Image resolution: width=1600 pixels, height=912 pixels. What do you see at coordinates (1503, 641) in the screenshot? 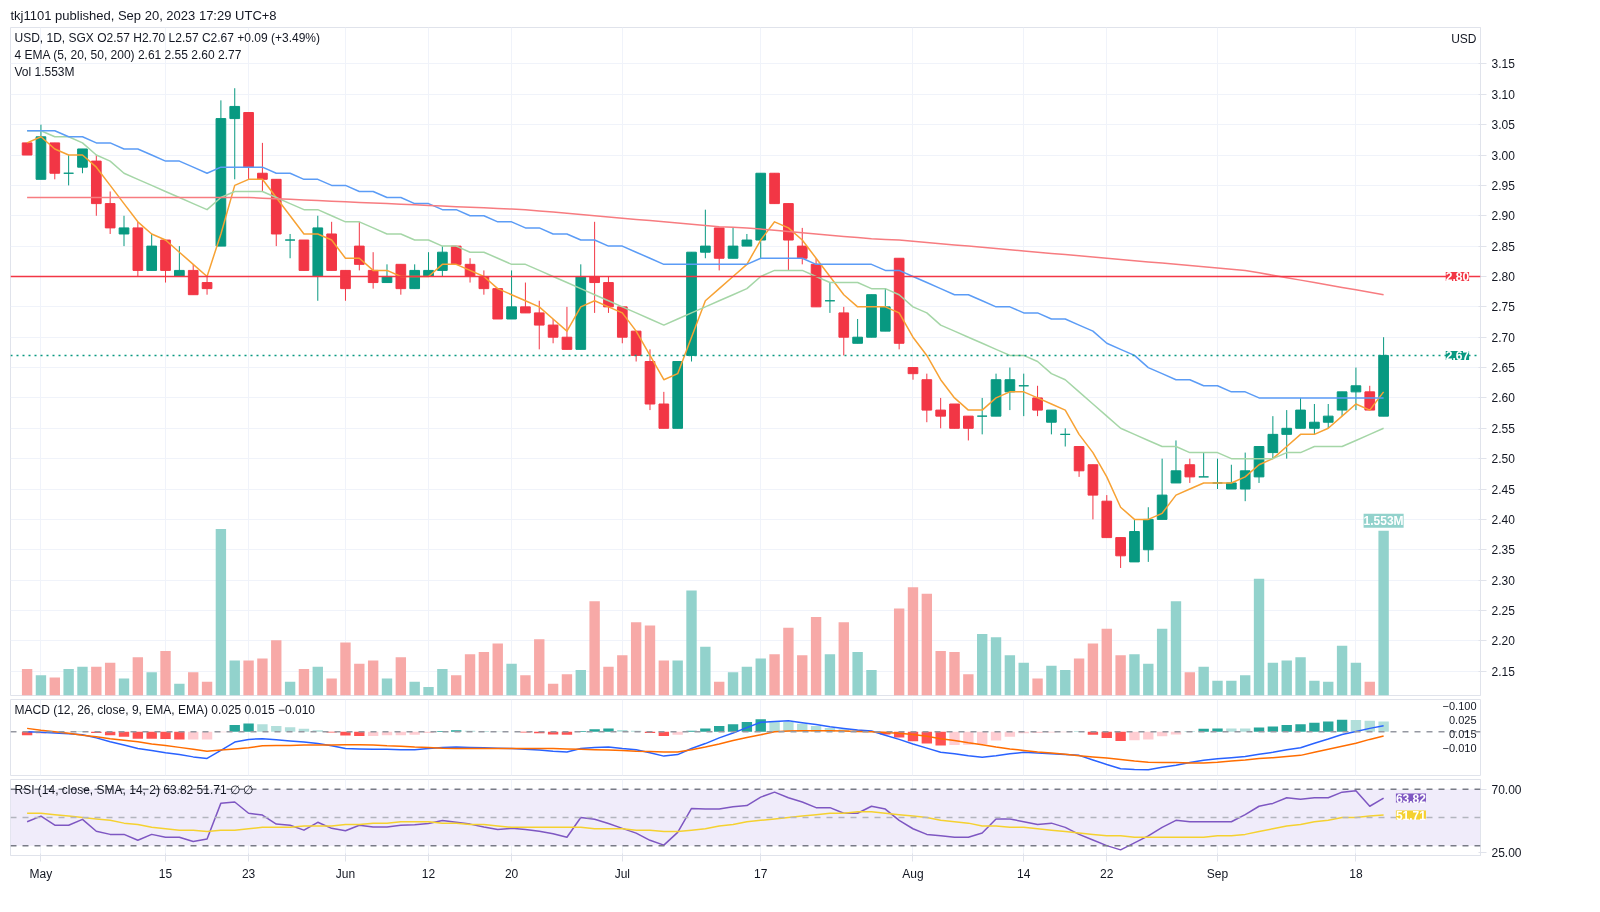
I see `y-tick-label: 2.20` at bounding box center [1503, 641].